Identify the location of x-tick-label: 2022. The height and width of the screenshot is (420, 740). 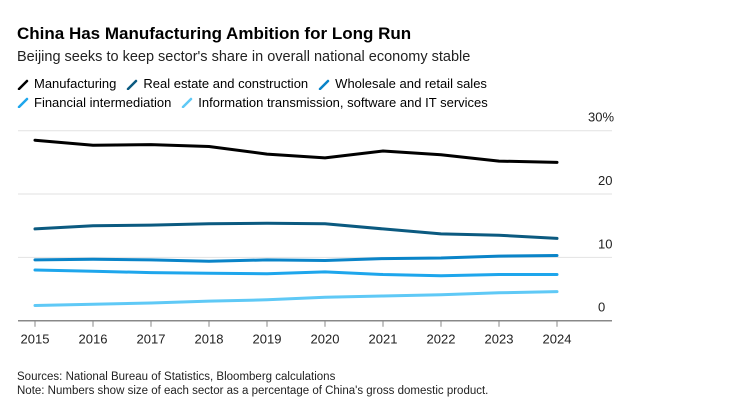
(441, 339).